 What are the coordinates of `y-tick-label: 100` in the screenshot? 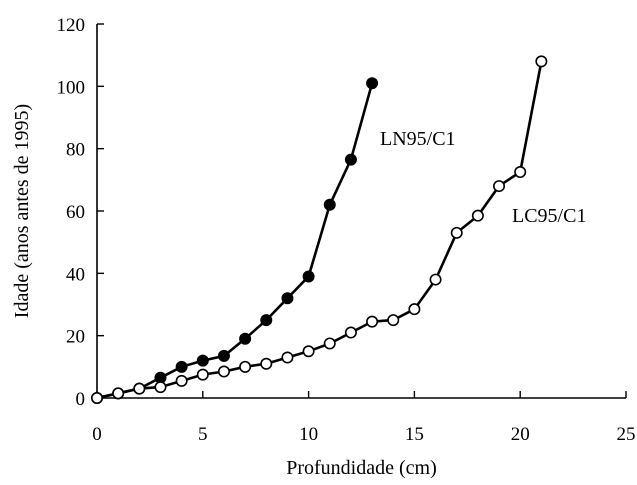 It's located at (71, 87).